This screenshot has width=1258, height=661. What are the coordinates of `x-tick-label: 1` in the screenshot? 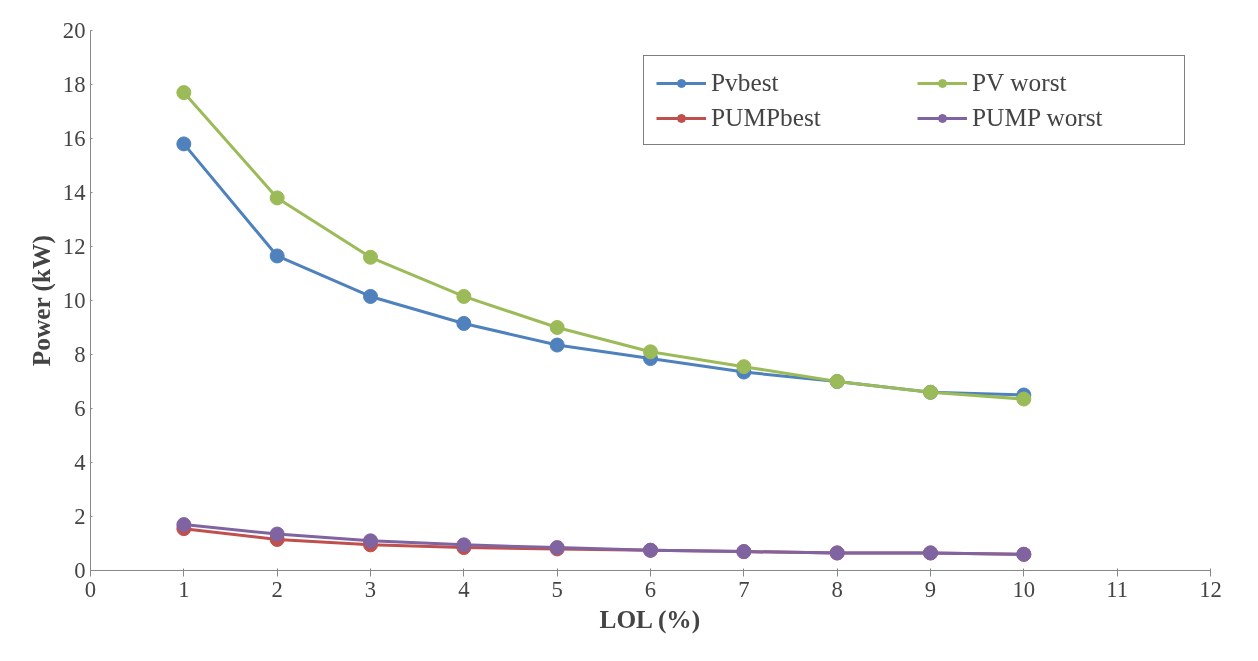 It's located at (184, 589).